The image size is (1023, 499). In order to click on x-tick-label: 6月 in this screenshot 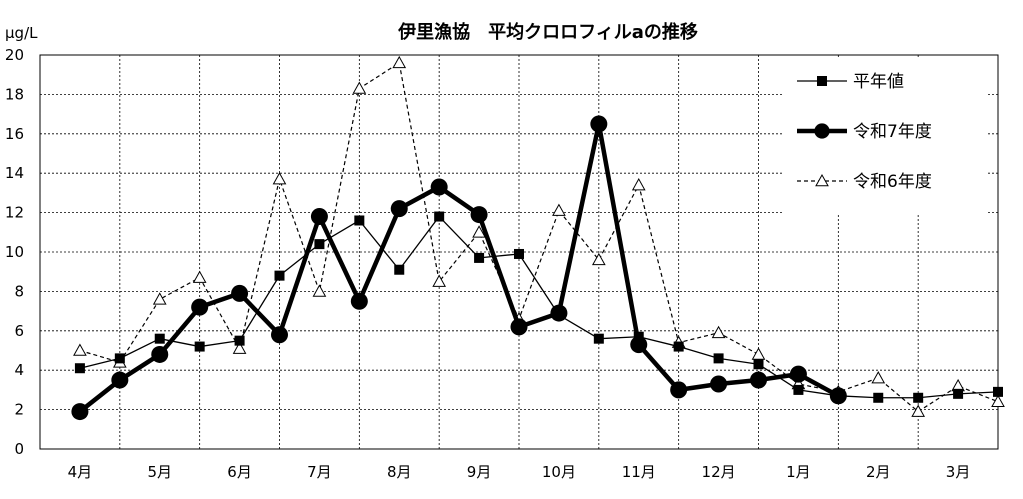, I will do `click(239, 472)`.